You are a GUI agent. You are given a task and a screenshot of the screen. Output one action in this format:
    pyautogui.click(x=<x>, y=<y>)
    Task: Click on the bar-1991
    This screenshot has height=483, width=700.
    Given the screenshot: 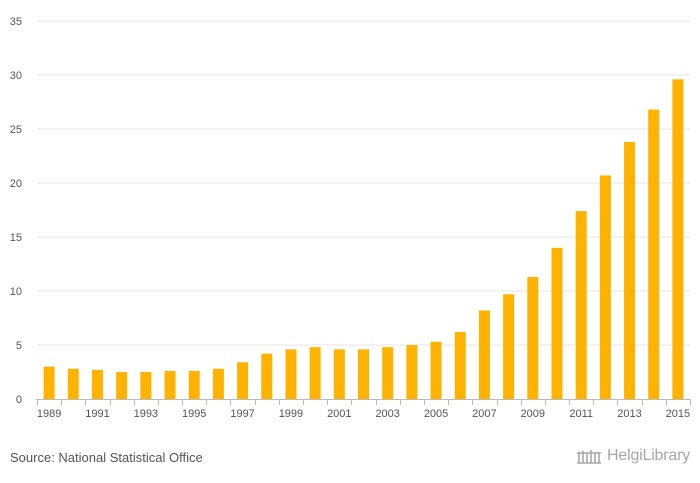 What is the action you would take?
    pyautogui.click(x=97, y=384)
    